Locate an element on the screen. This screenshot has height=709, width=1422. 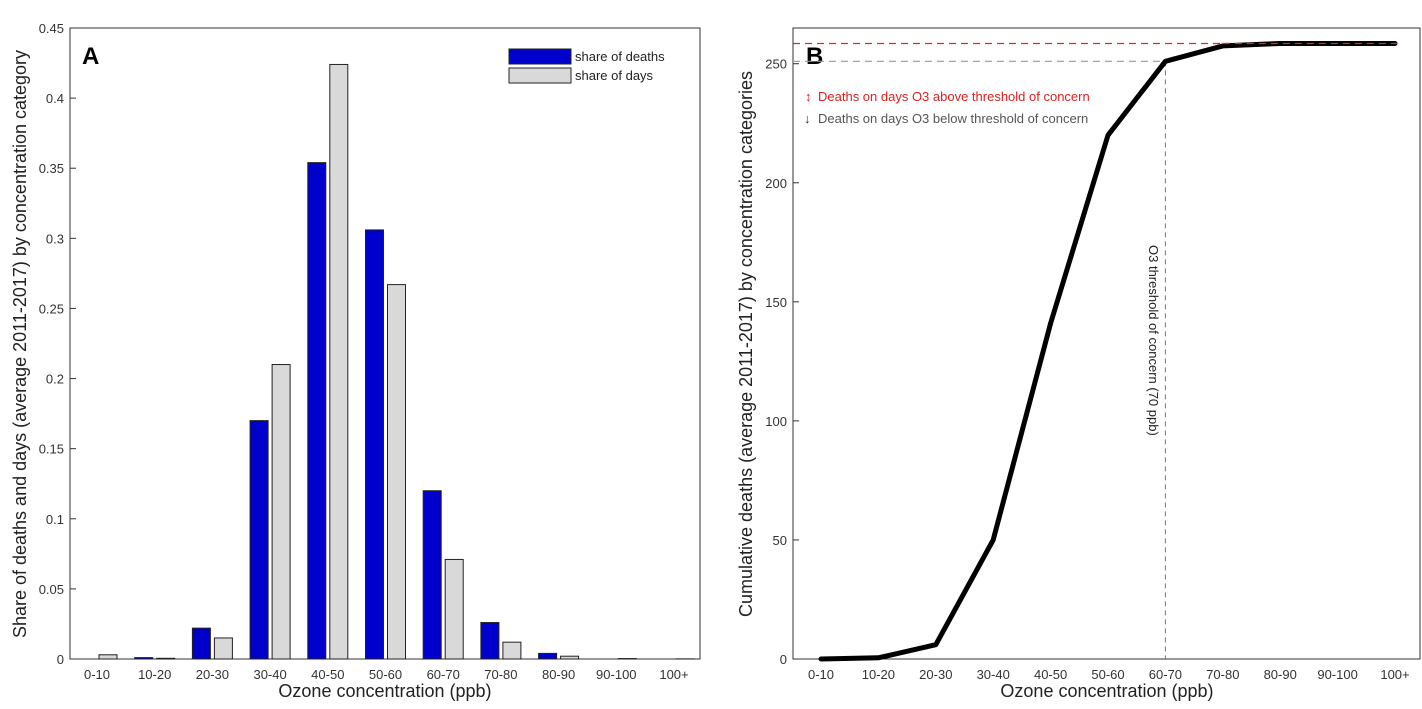
y-tick-label-a: 0 is located at coordinates (60, 659).